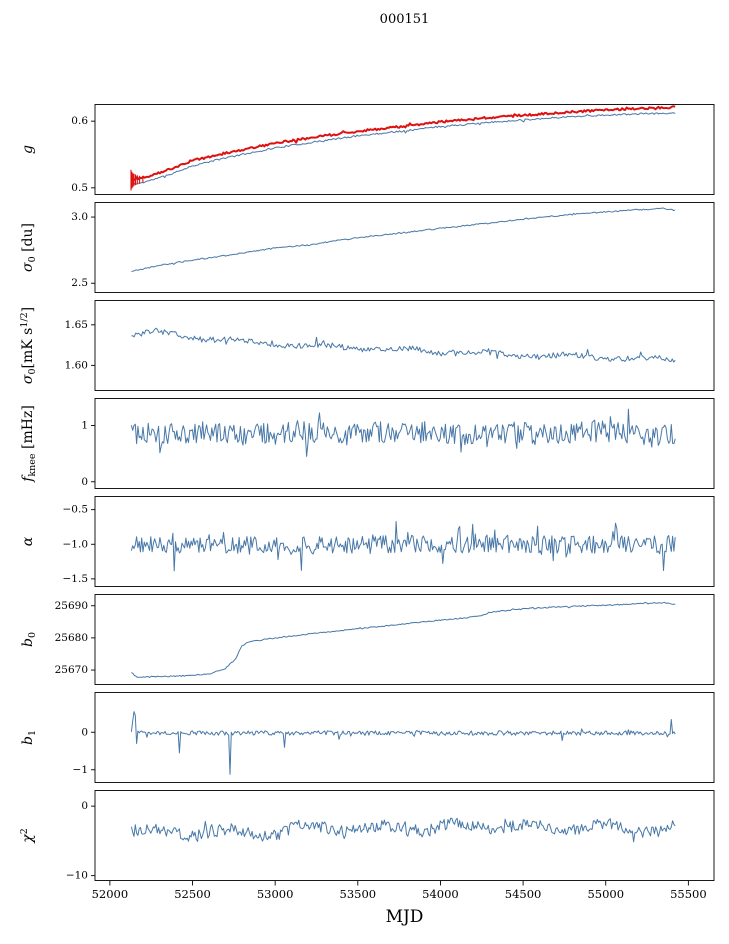 The image size is (729, 944). I want to click on panel-plot-sigma0-mK: 1.60 1.65 σ0[mK s1/2], so click(367, 345).